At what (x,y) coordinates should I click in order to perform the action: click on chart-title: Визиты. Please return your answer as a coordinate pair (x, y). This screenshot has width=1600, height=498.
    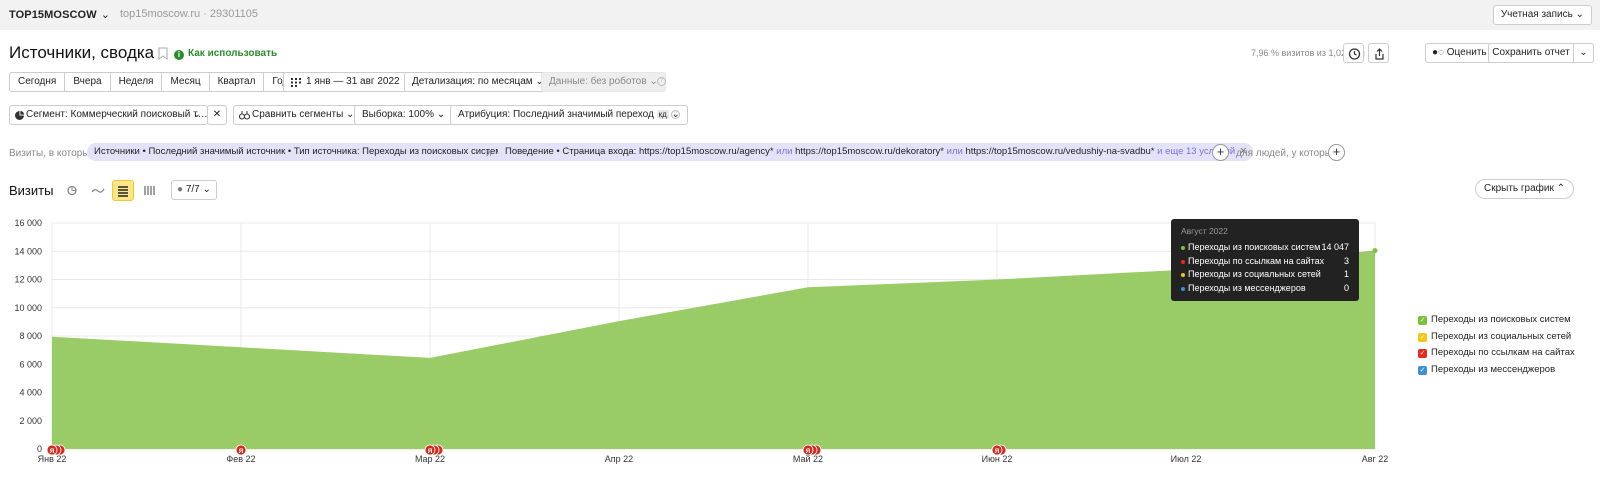
    Looking at the image, I should click on (31, 190).